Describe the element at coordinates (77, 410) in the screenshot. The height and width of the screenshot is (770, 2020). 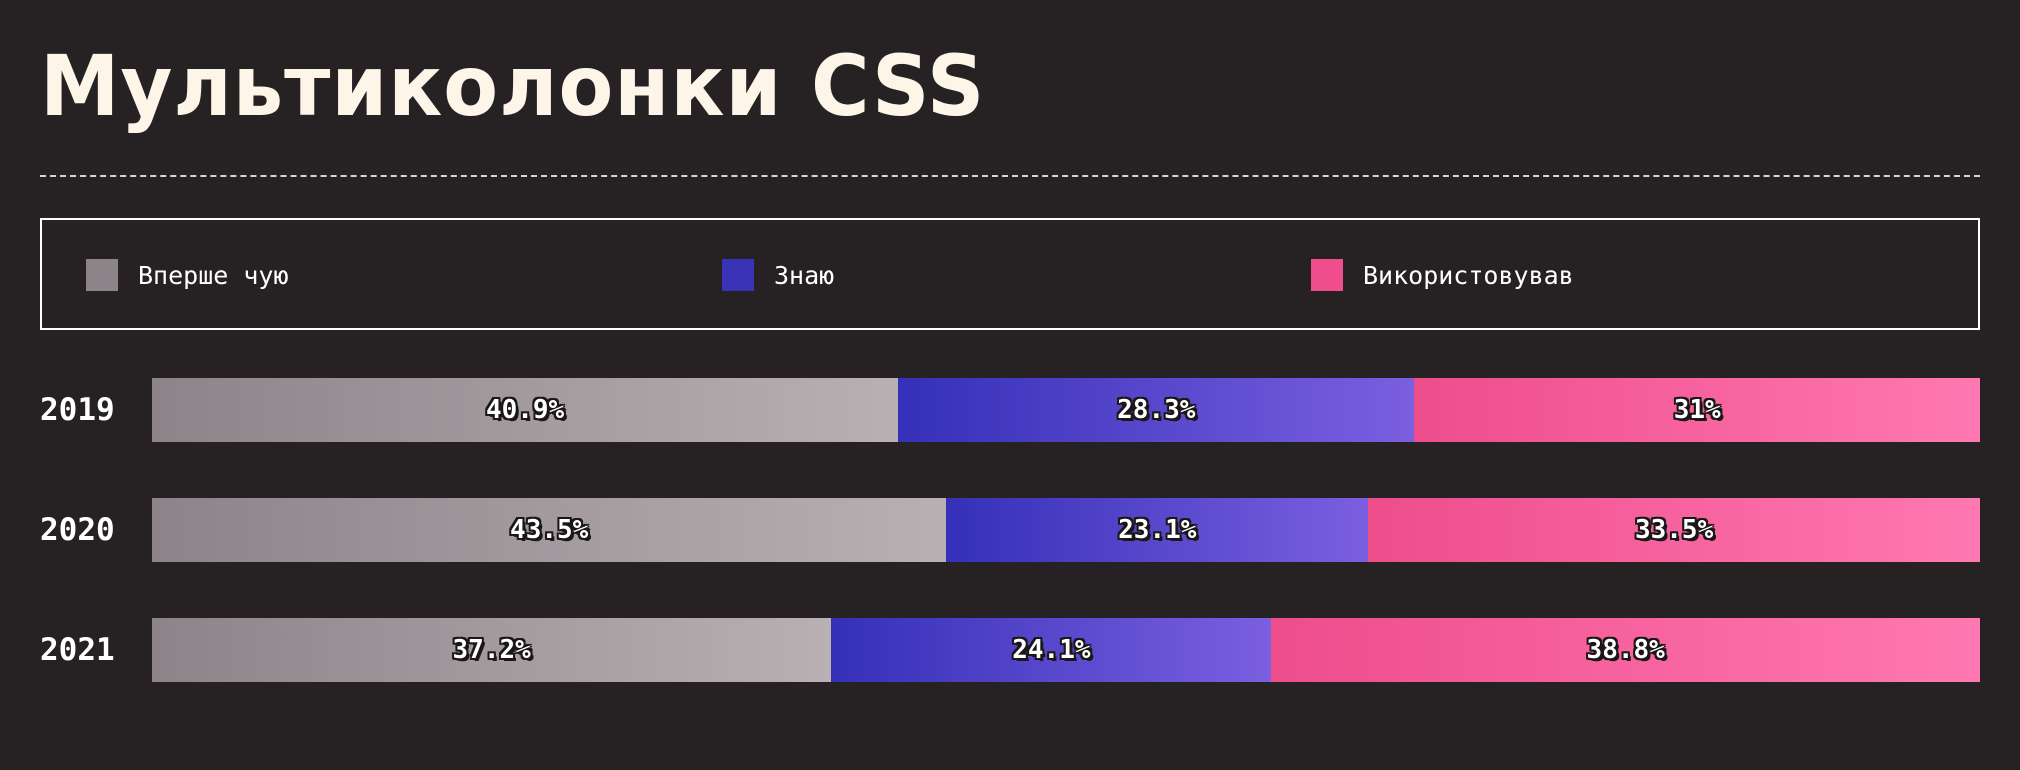
I see `category-label-2019: 2019` at that location.